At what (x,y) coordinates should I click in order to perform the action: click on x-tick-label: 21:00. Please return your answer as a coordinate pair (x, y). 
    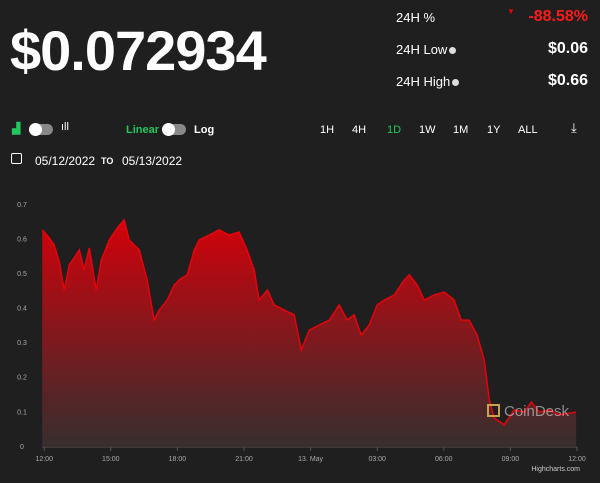
    Looking at the image, I should click on (244, 459).